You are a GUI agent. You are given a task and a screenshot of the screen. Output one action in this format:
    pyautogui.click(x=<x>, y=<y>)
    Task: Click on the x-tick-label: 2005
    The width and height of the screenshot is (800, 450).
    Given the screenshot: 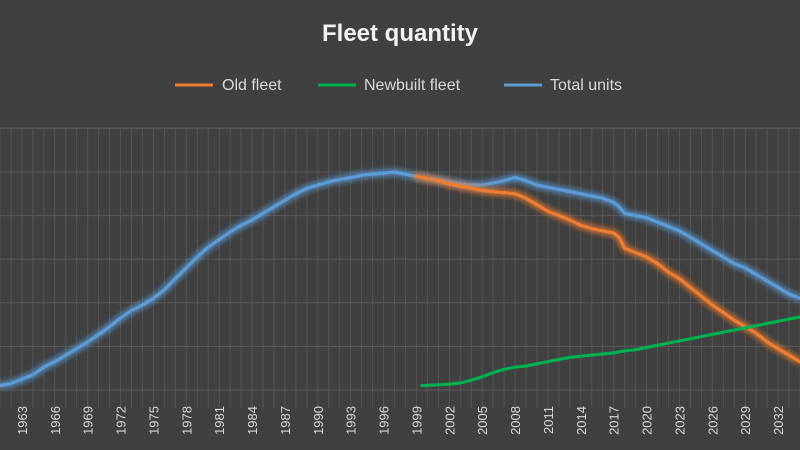 What is the action you would take?
    pyautogui.click(x=482, y=420)
    